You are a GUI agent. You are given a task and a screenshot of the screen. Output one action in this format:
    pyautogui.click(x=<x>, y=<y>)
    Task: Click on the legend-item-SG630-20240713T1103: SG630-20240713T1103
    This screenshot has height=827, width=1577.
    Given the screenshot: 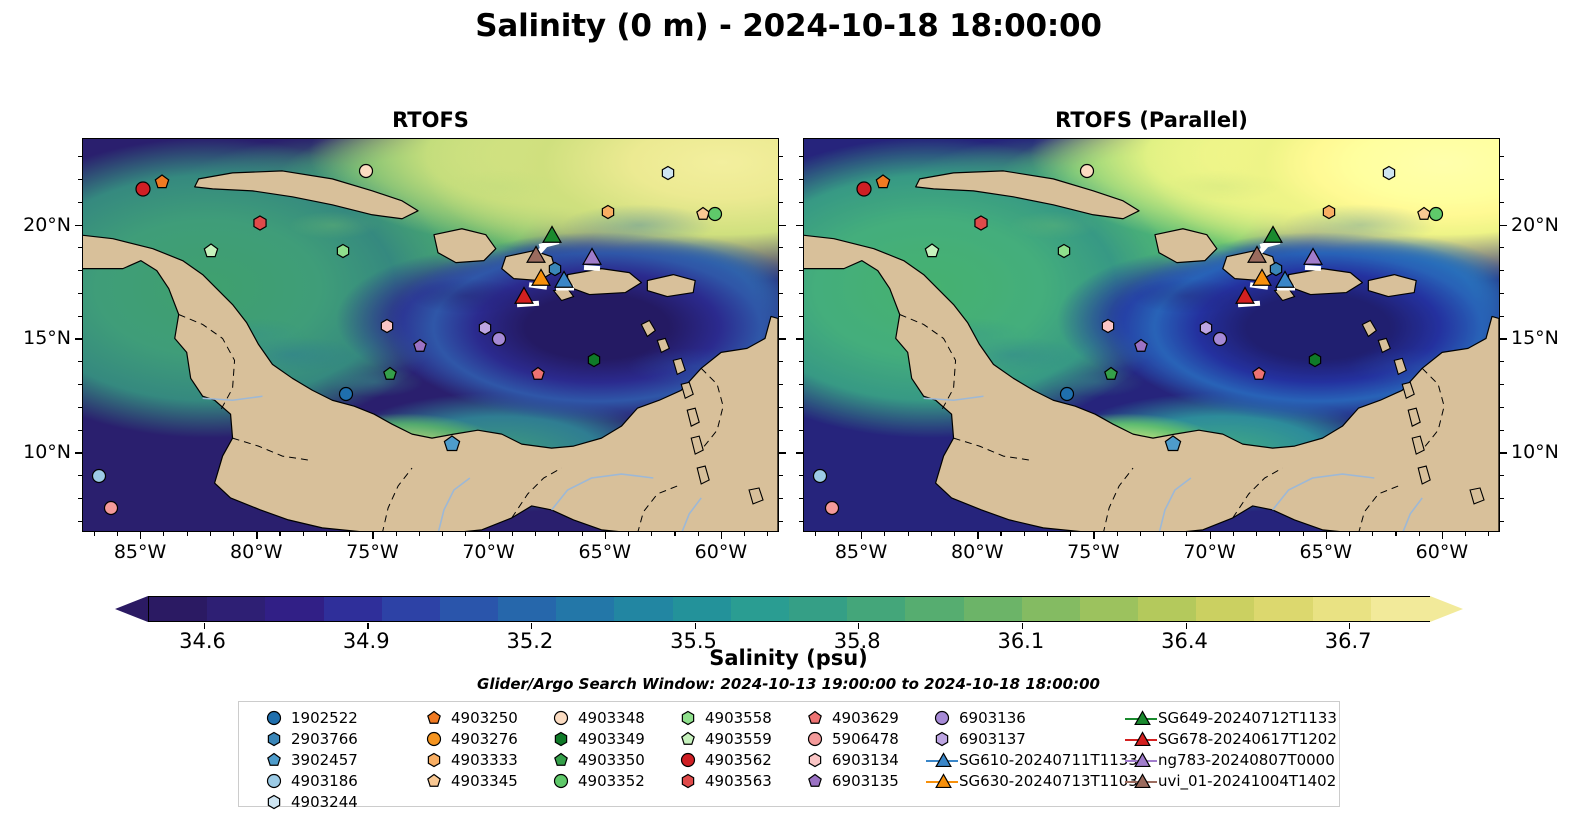 What is the action you would take?
    pyautogui.click(x=1031, y=780)
    